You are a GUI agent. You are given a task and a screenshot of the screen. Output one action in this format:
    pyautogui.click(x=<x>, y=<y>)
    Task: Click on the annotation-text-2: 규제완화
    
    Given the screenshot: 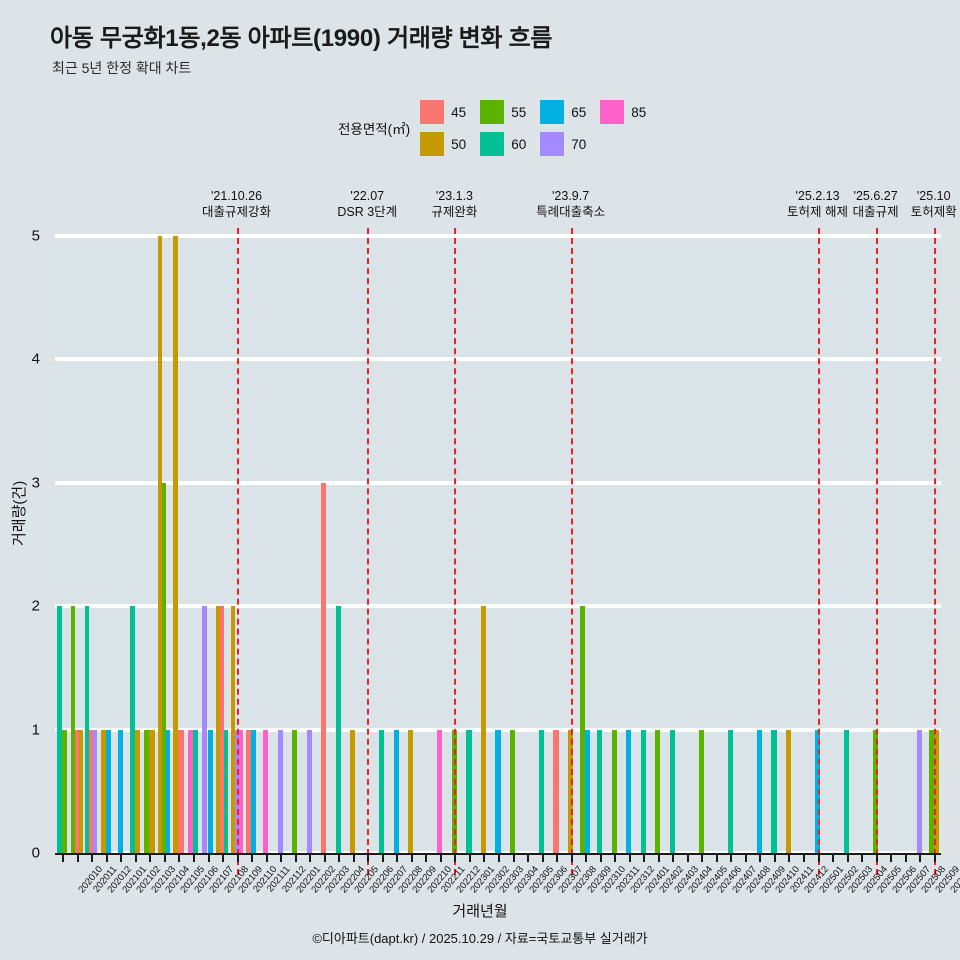 What is the action you would take?
    pyautogui.click(x=454, y=212)
    